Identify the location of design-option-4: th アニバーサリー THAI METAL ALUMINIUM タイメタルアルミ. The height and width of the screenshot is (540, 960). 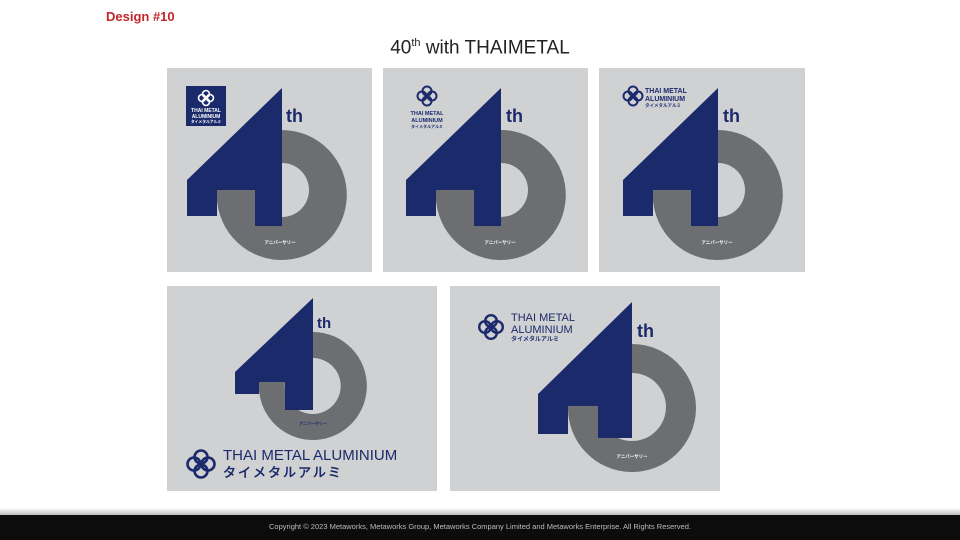
(302, 388).